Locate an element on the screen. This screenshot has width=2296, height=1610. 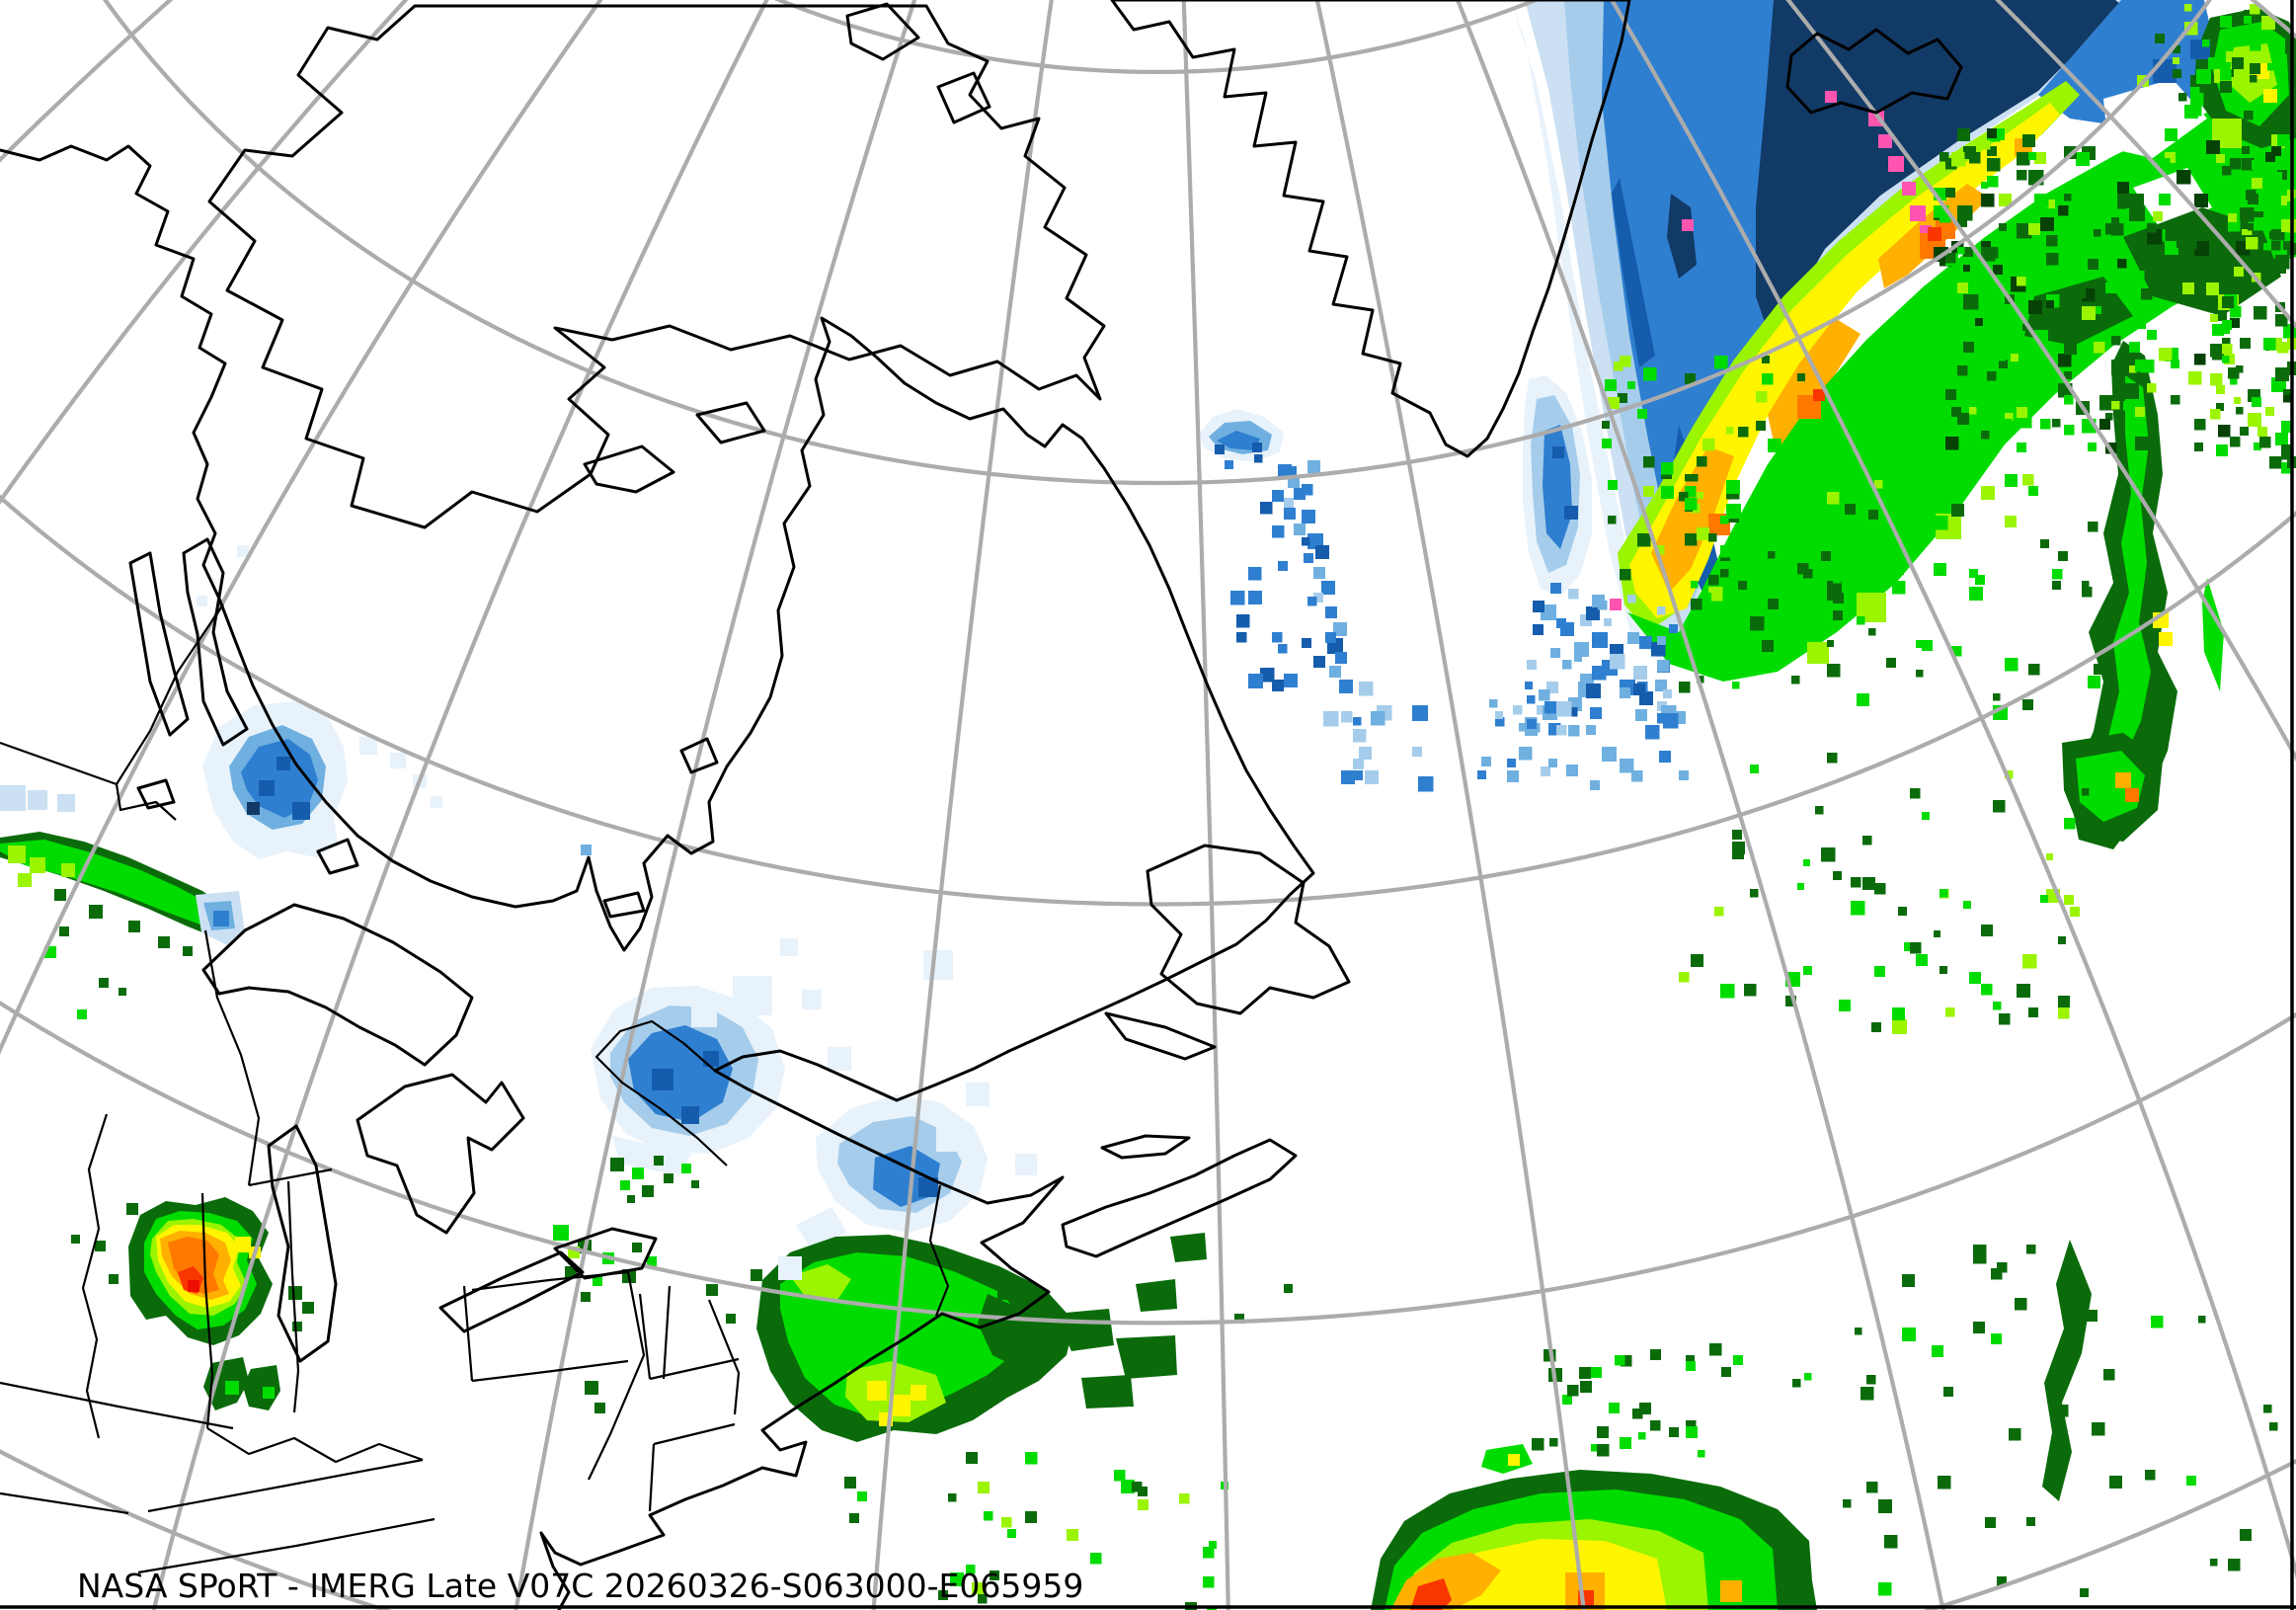
border-ct-ny is located at coordinates (652, 1477).